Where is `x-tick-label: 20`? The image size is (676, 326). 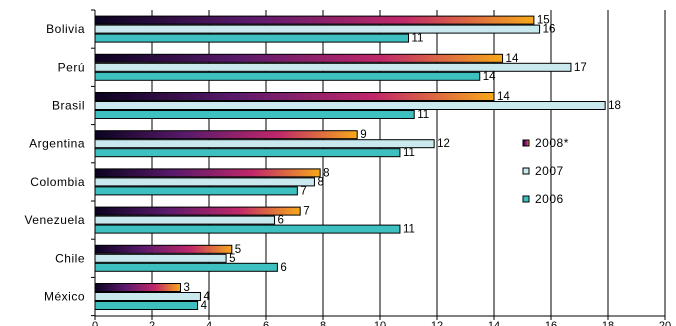
x-tick-label: 20 is located at coordinates (665, 323).